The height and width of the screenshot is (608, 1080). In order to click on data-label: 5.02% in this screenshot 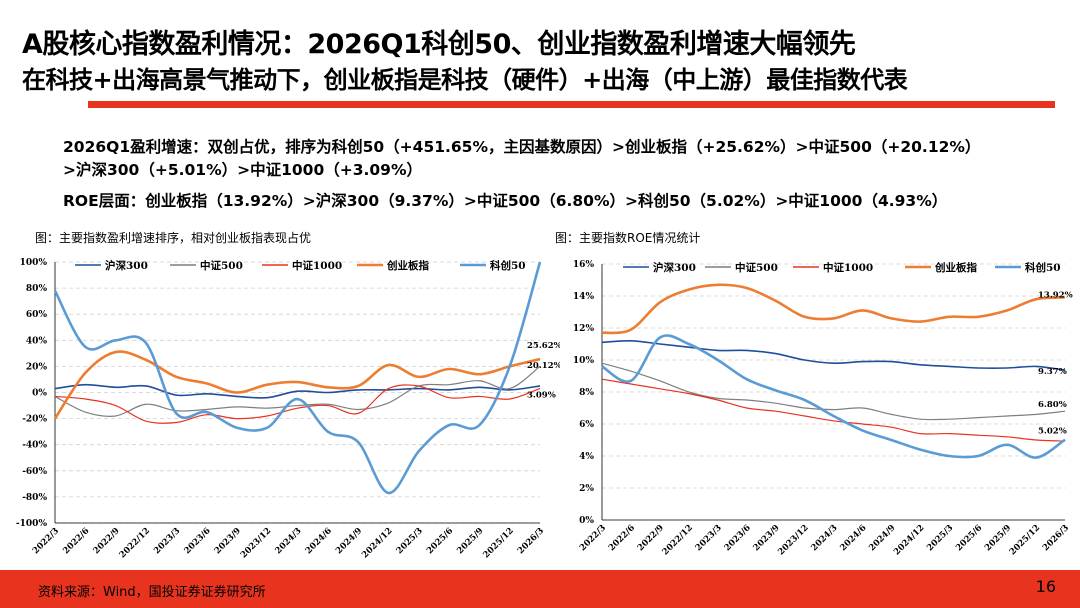, I will do `click(1052, 432)`.